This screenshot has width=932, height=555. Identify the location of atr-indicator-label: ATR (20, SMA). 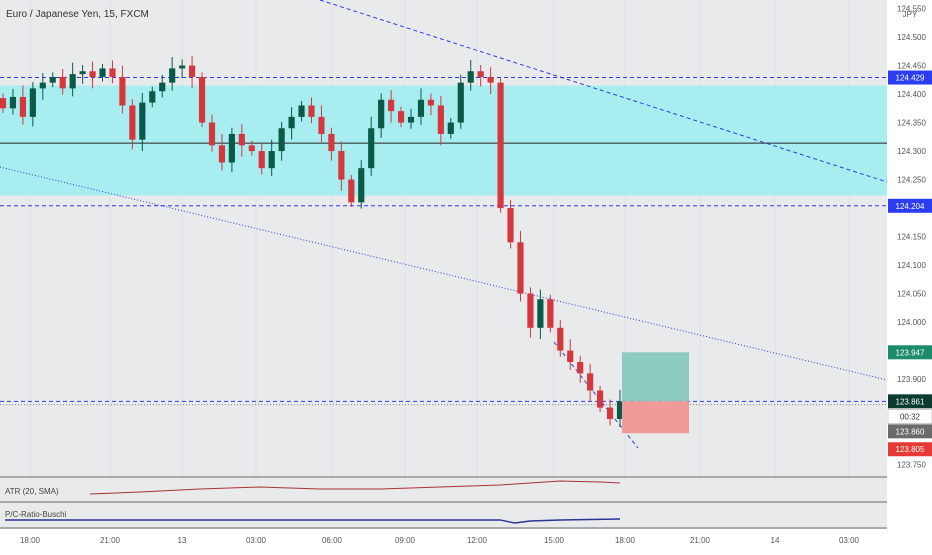
(32, 491).